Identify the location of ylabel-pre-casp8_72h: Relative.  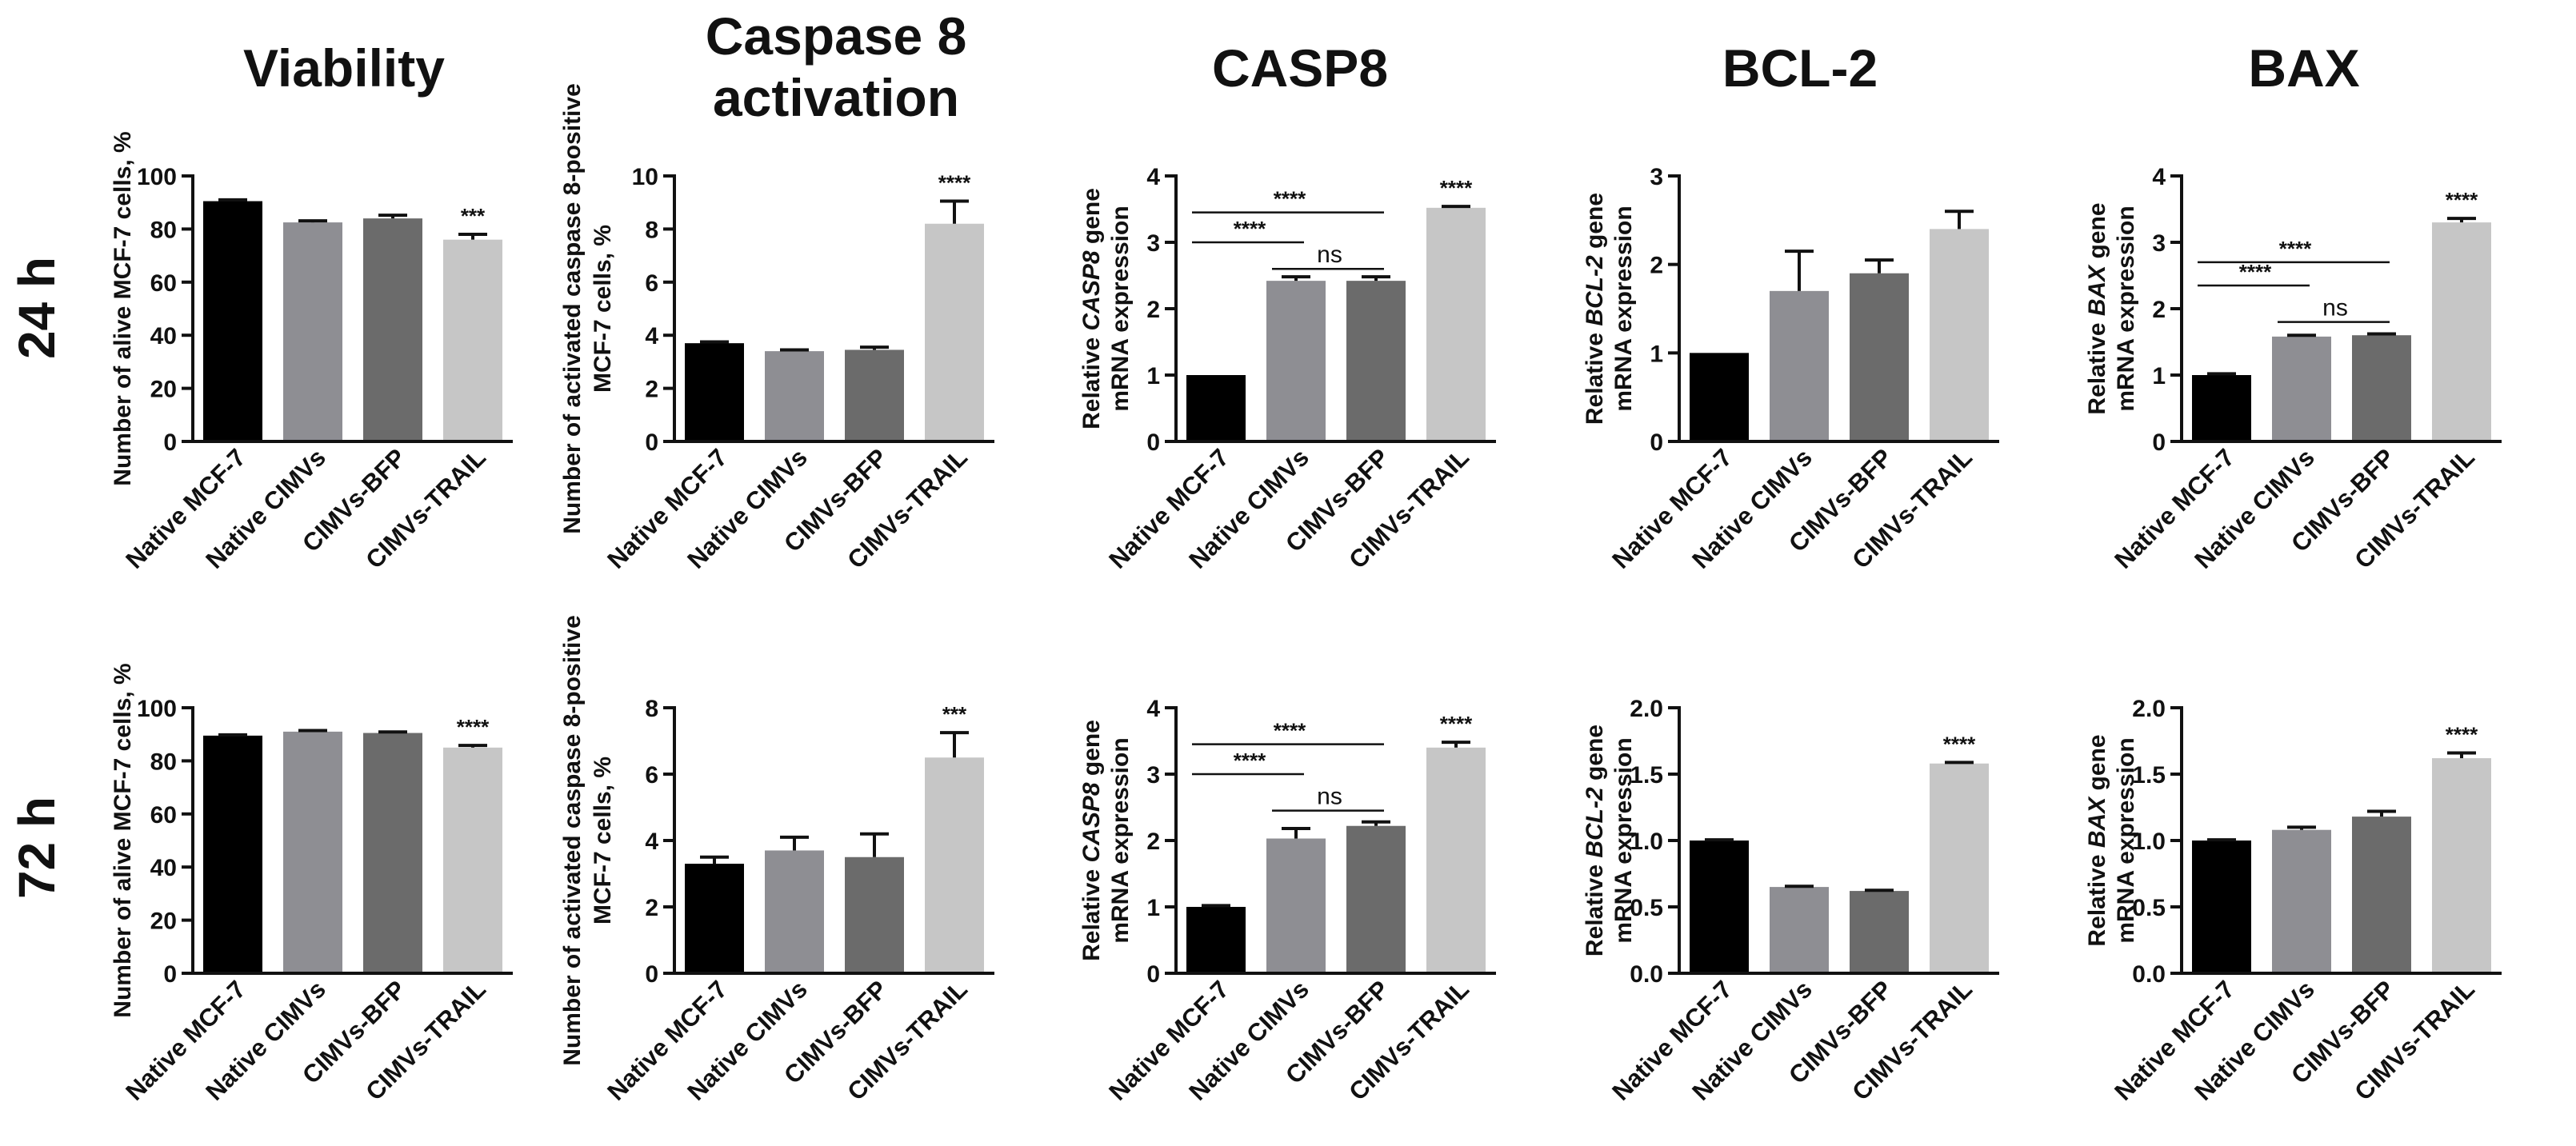
(1091, 912).